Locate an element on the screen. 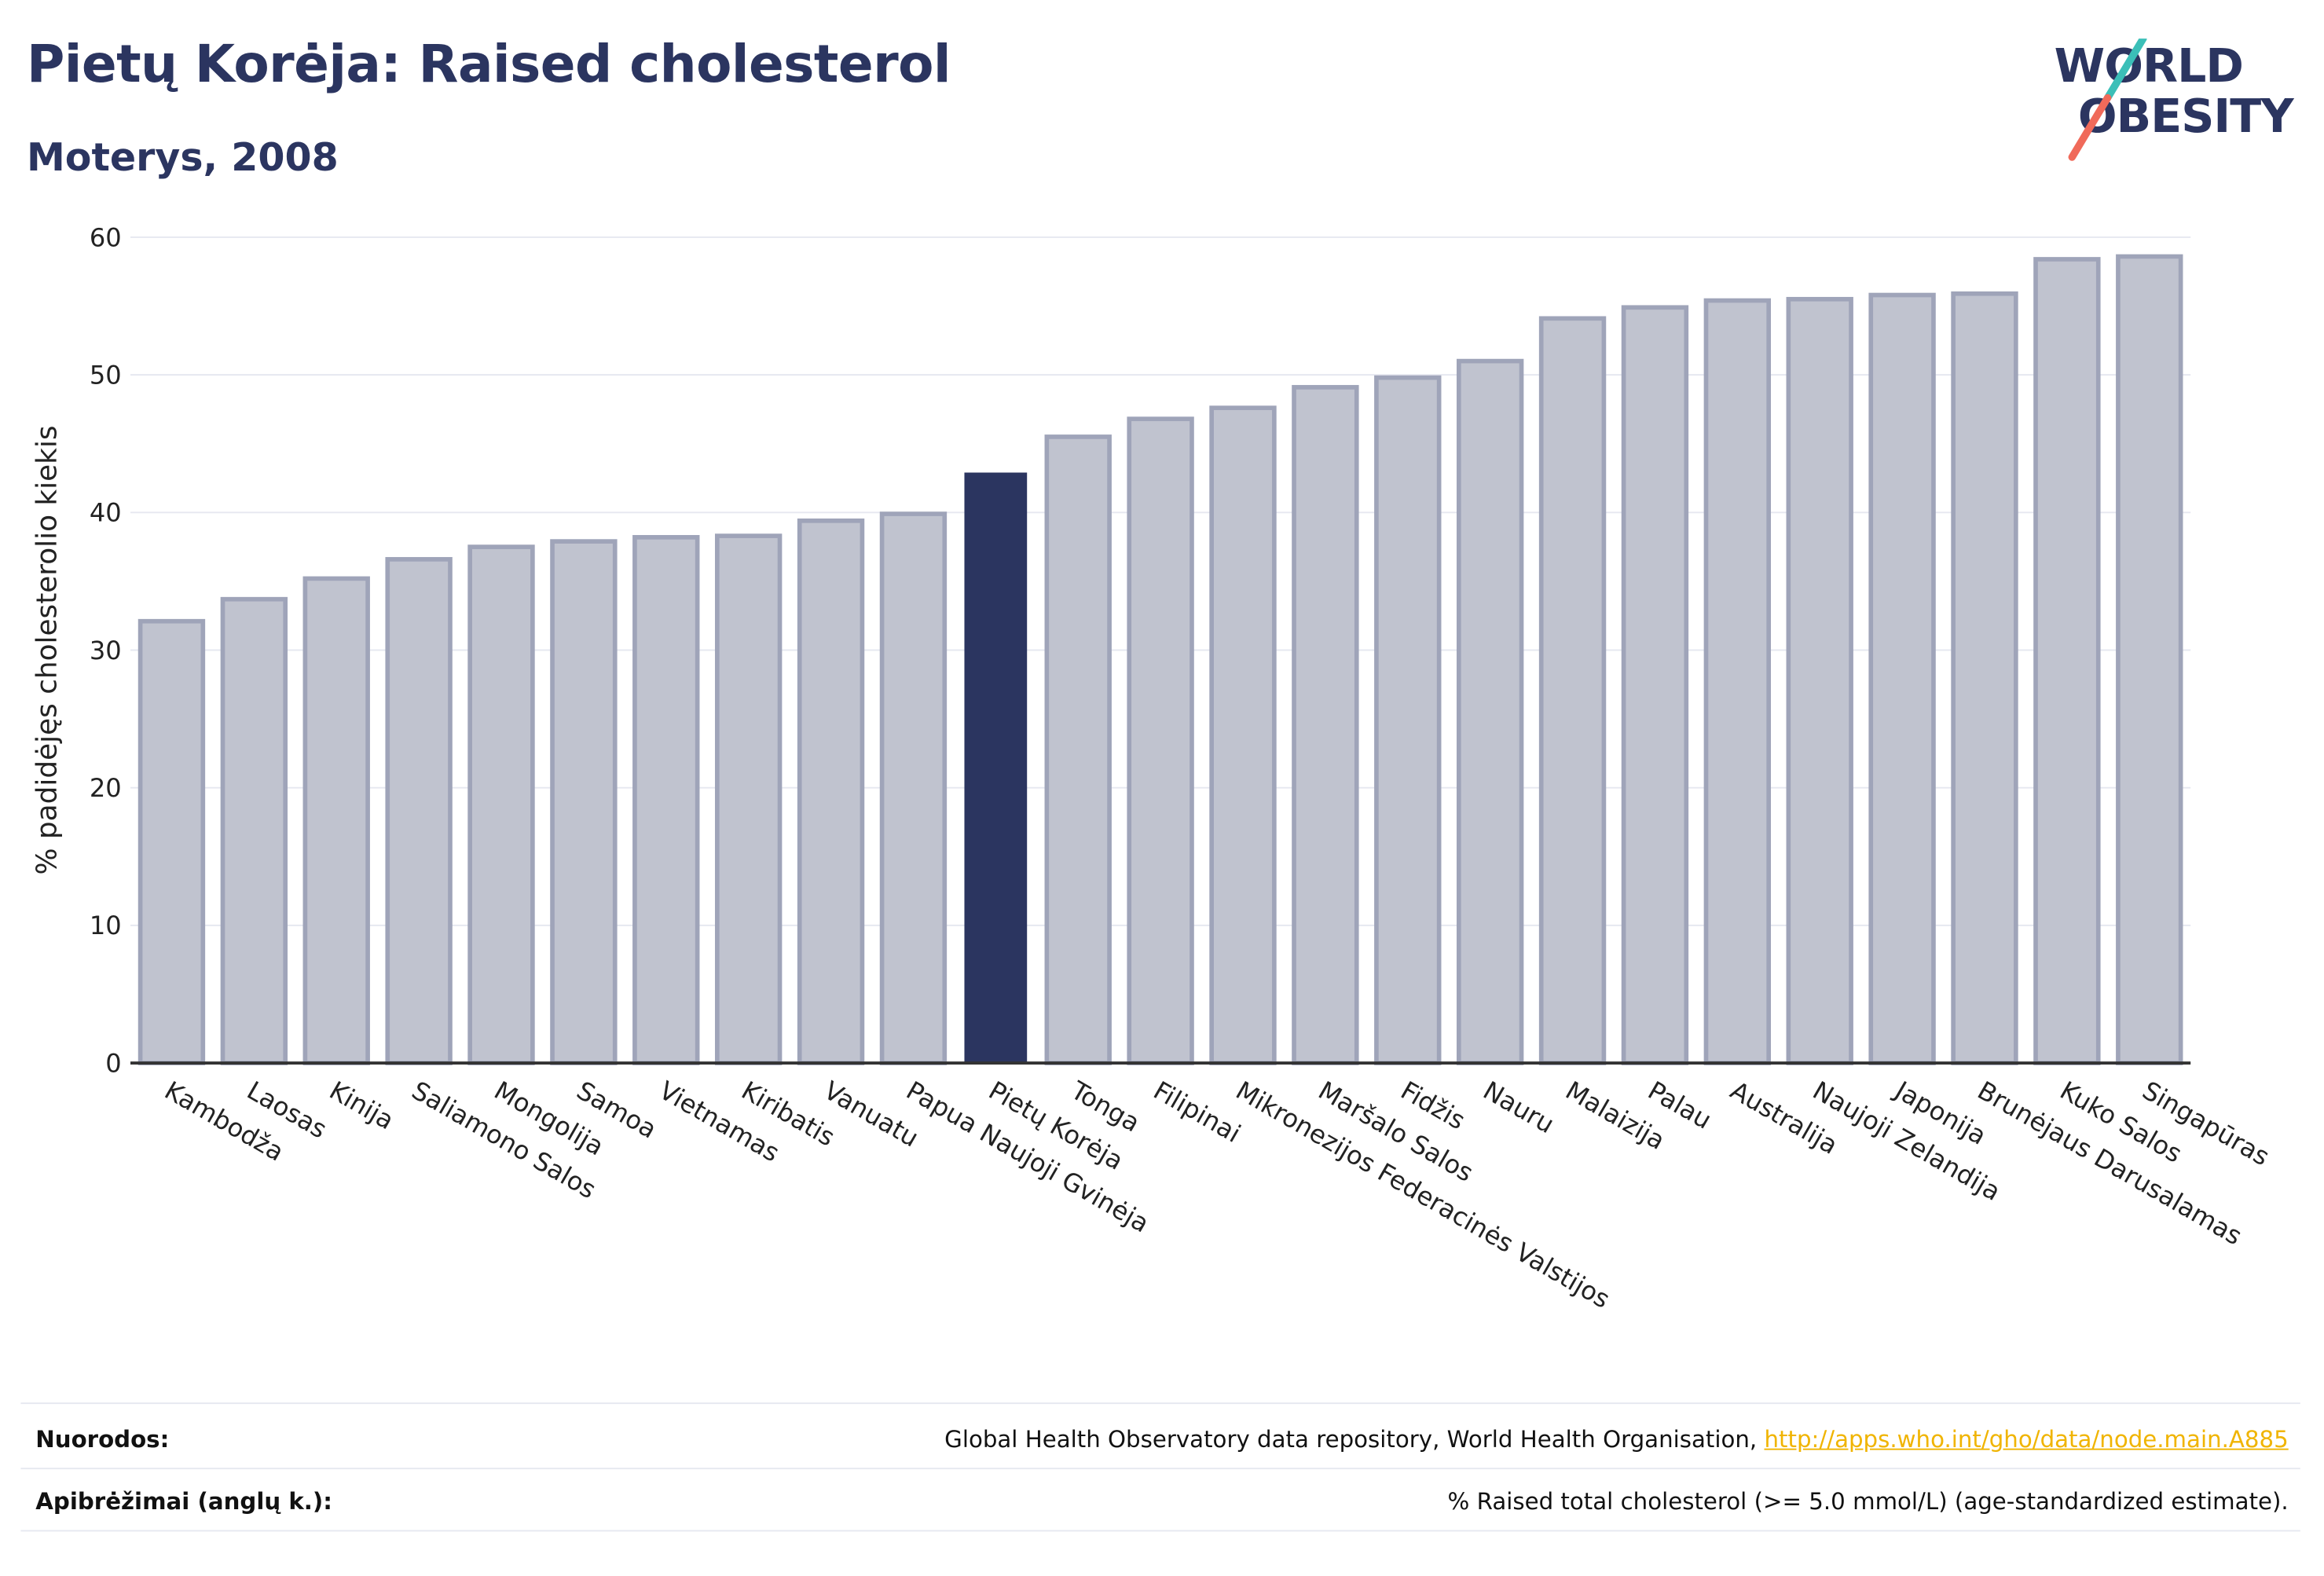  y-axis-ticks: 0 10 20 30 40 50 60 is located at coordinates (106, 650).